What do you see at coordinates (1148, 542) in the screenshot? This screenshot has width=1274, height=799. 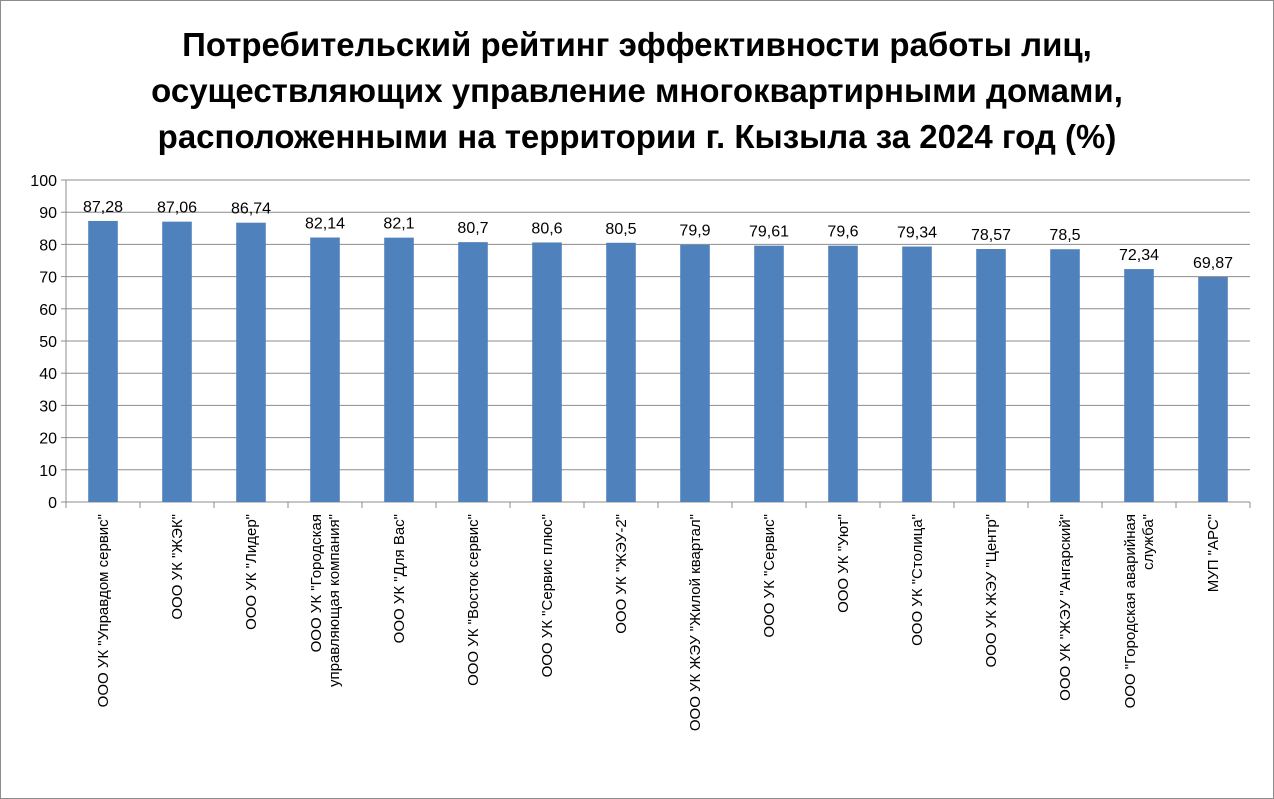 I see `category-label-line: служба"` at bounding box center [1148, 542].